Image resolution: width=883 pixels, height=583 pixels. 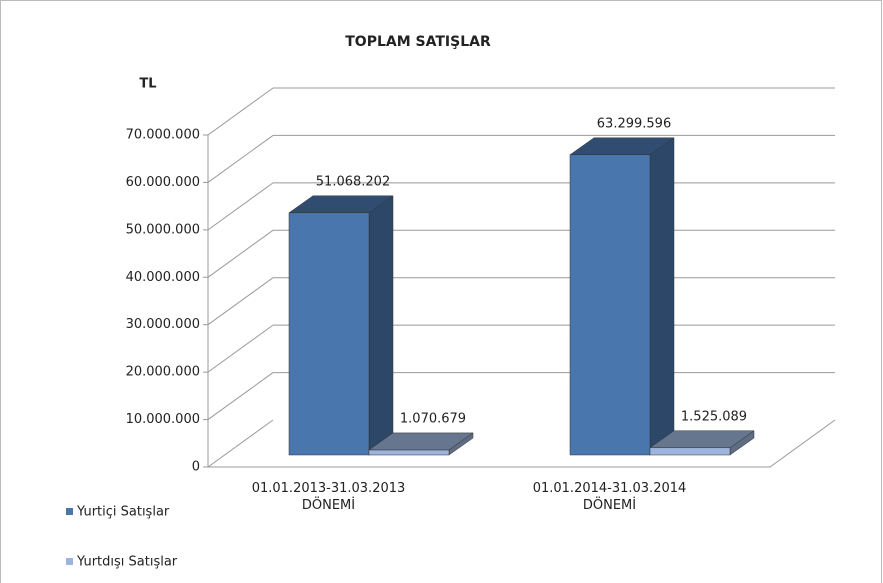 I want to click on x-tick-label: 01.01.2013-31.03.2013 DÖNEMİ, so click(x=328, y=497).